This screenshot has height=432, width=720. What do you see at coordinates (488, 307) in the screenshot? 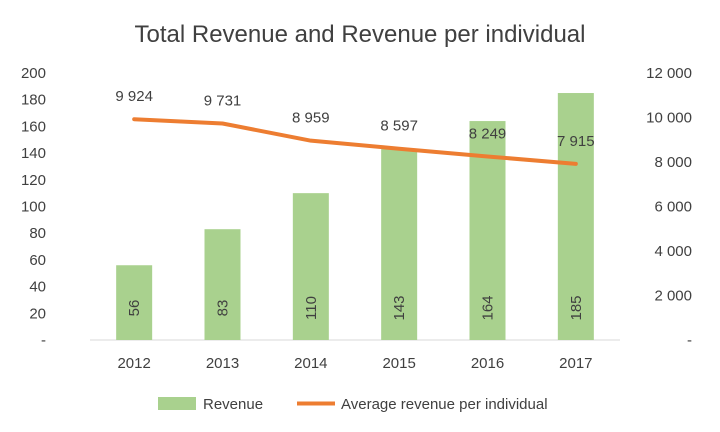
I see `revenue-data-label: 164` at bounding box center [488, 307].